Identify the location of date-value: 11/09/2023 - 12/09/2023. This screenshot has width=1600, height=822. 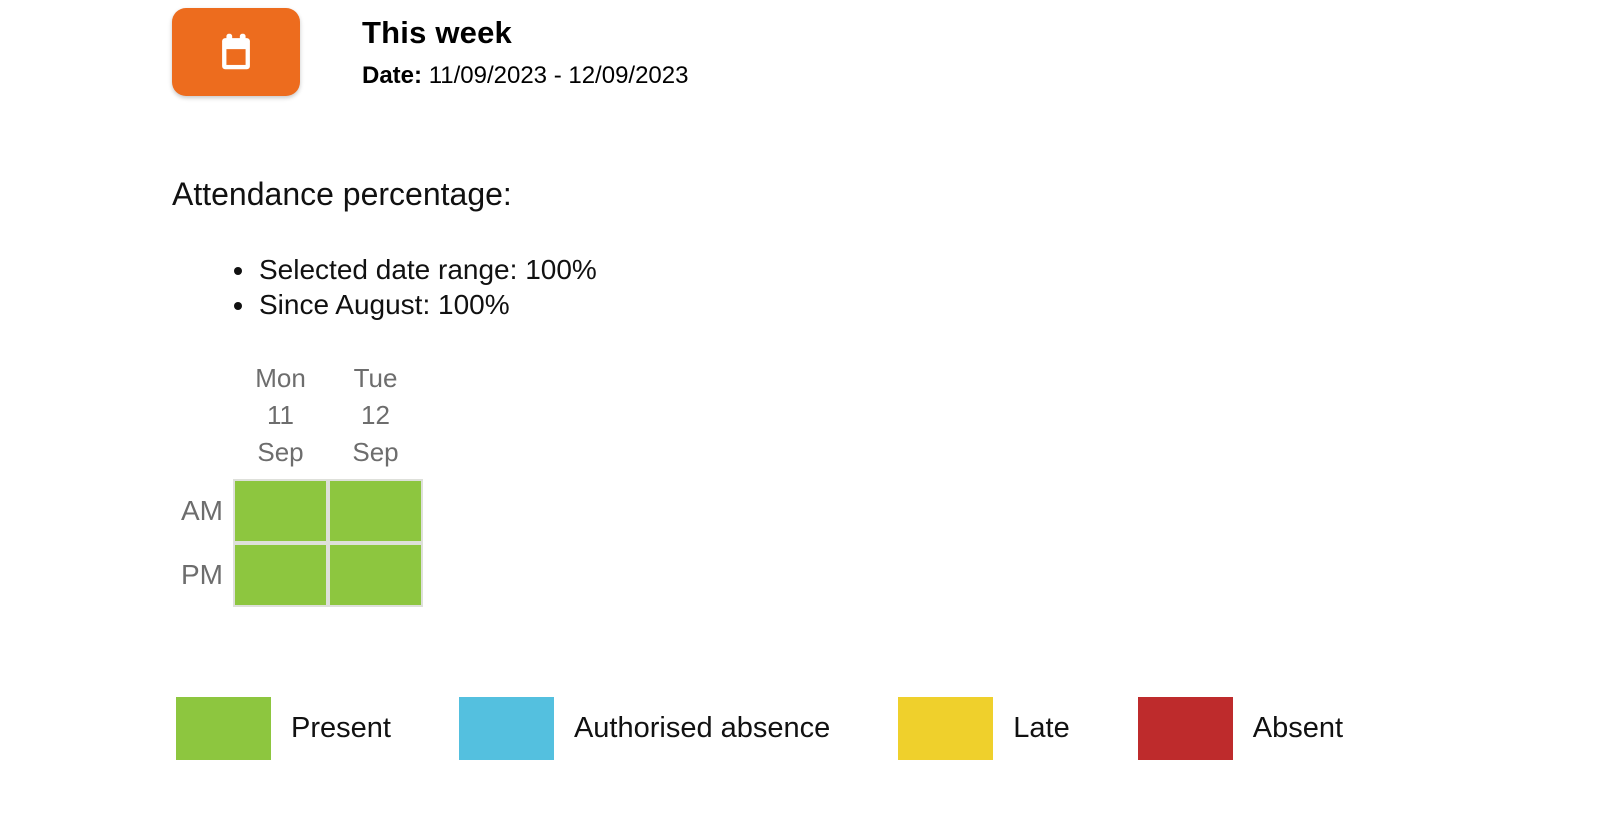
(558, 75).